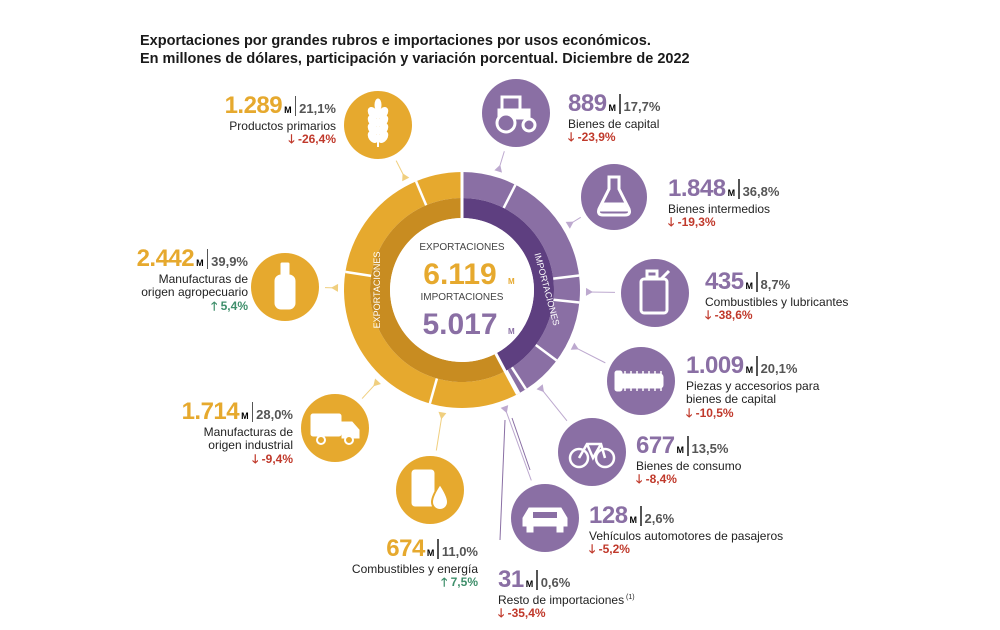  I want to click on export-item-3: 674 M 11,0% Combustibles y energía 🡑 7,5%, so click(399, 562).